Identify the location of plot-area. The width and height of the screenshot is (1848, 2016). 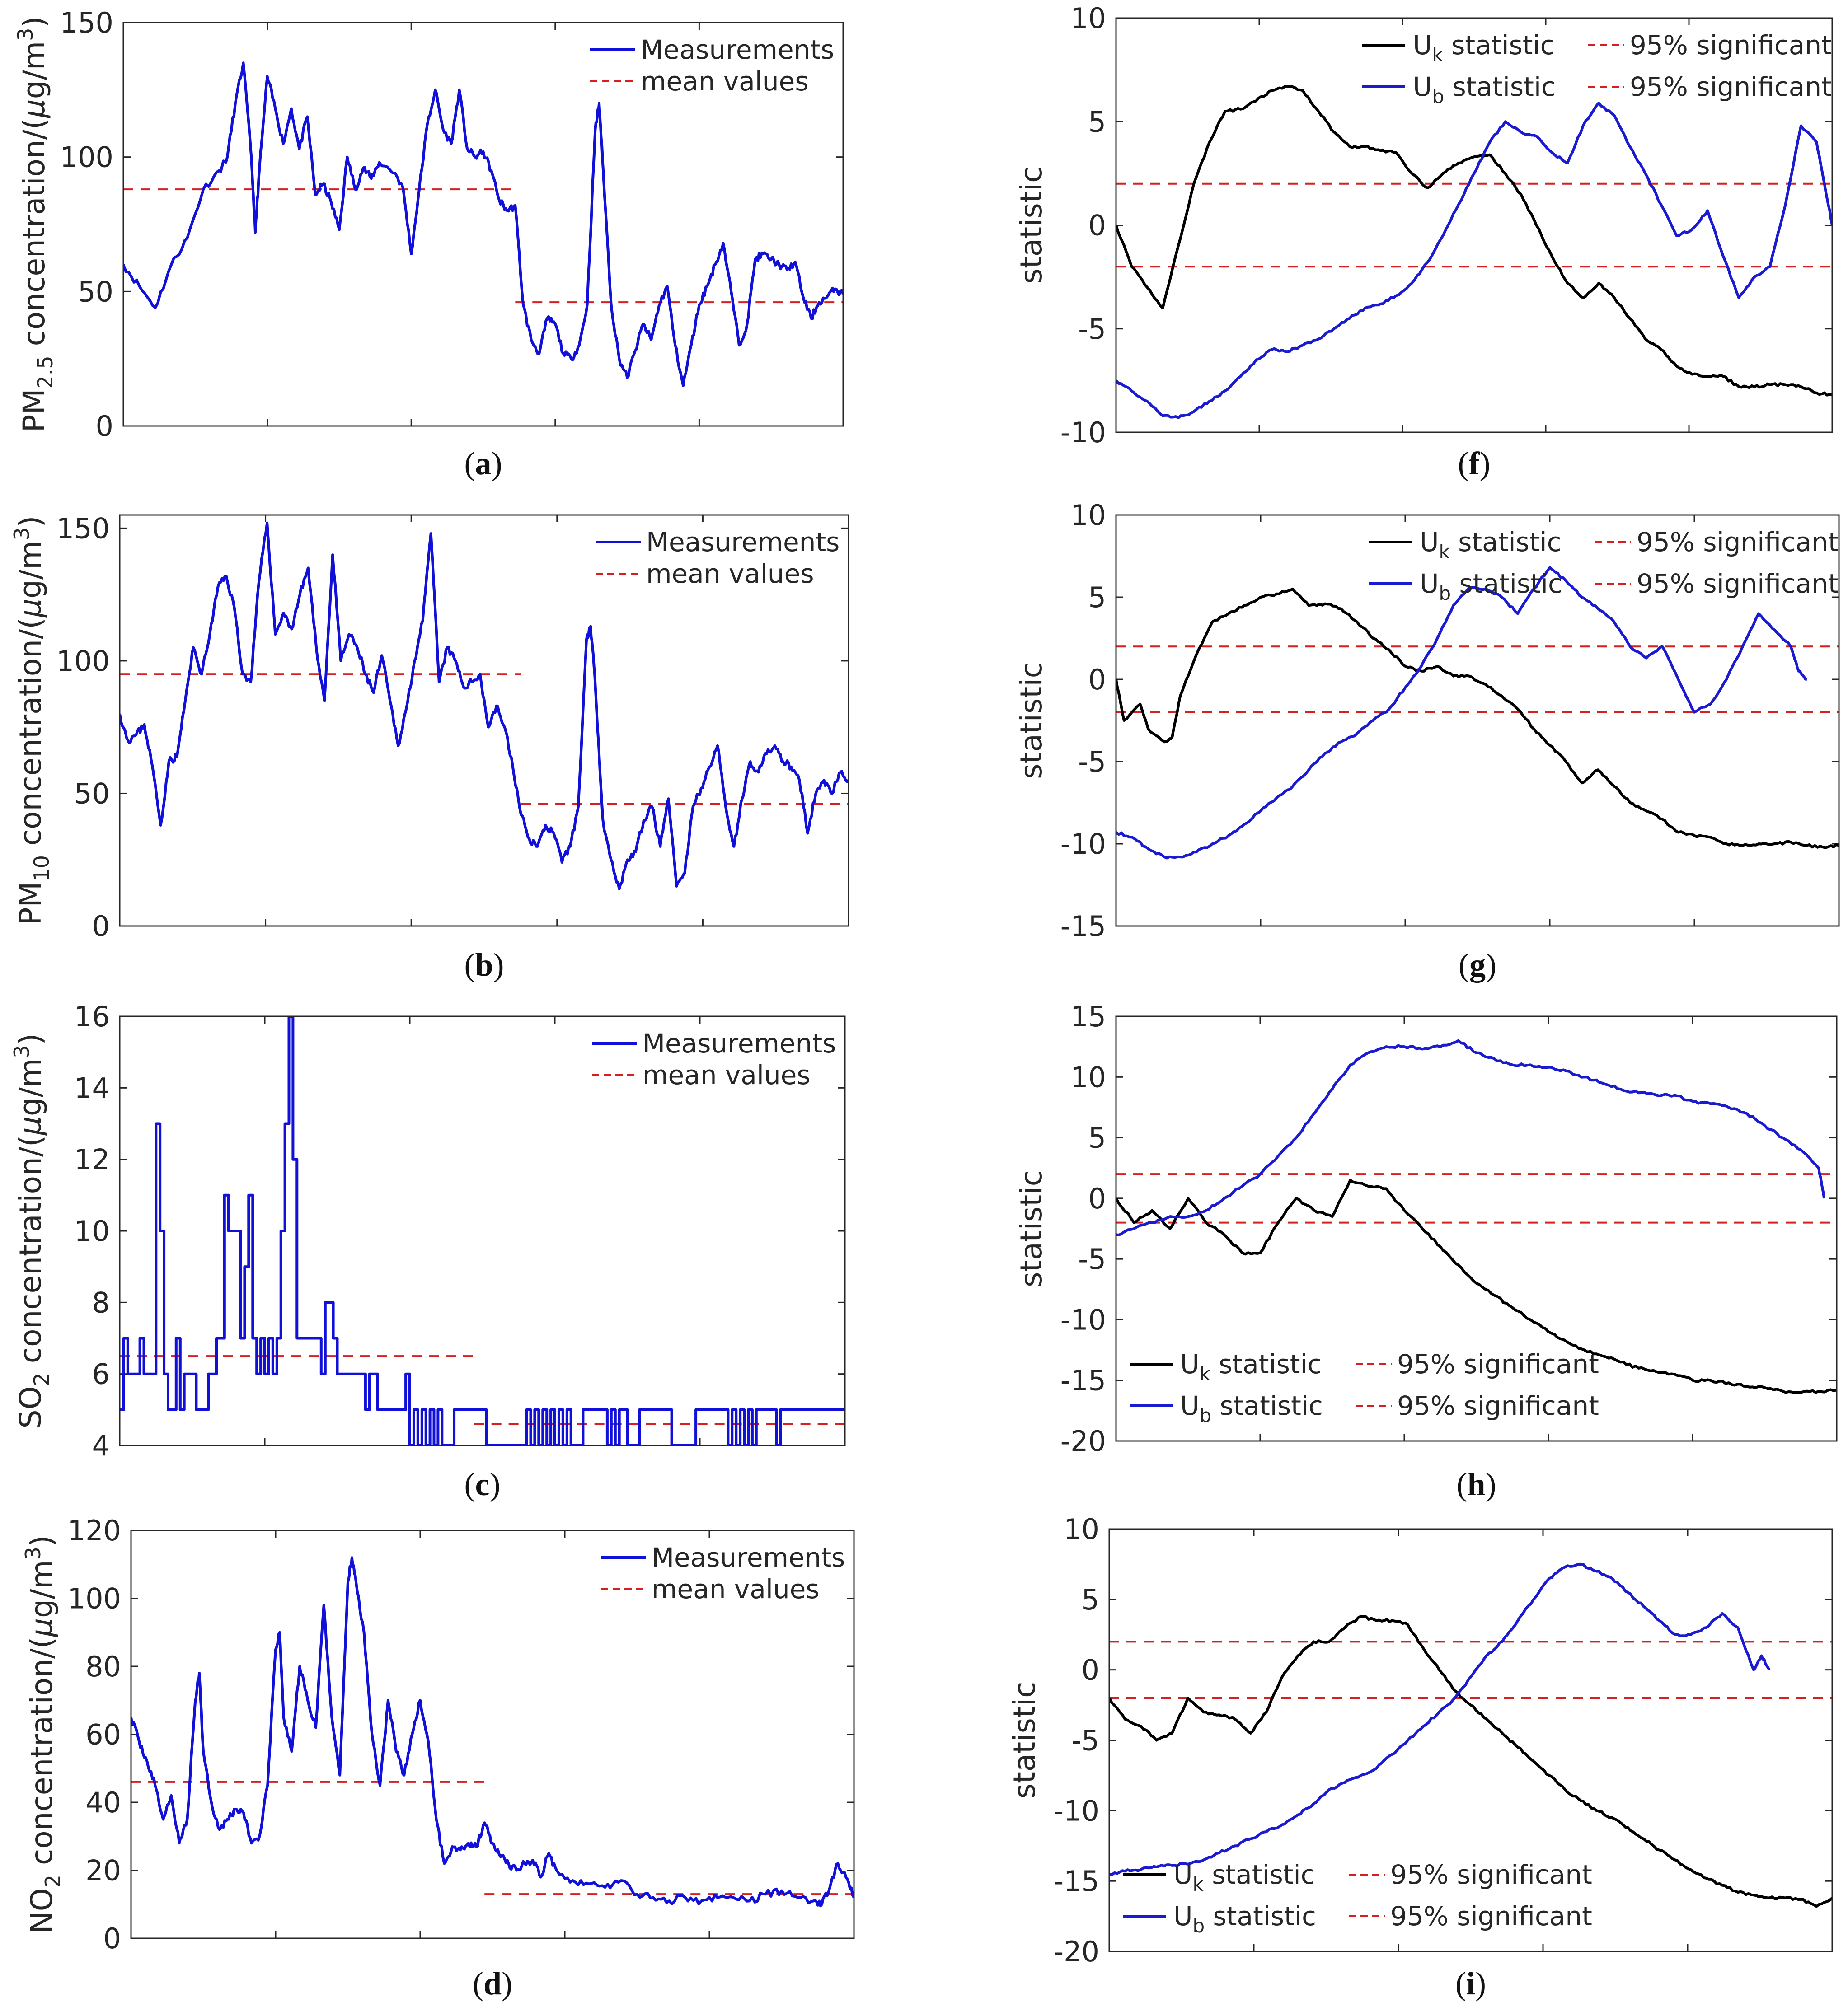
(1476, 1216).